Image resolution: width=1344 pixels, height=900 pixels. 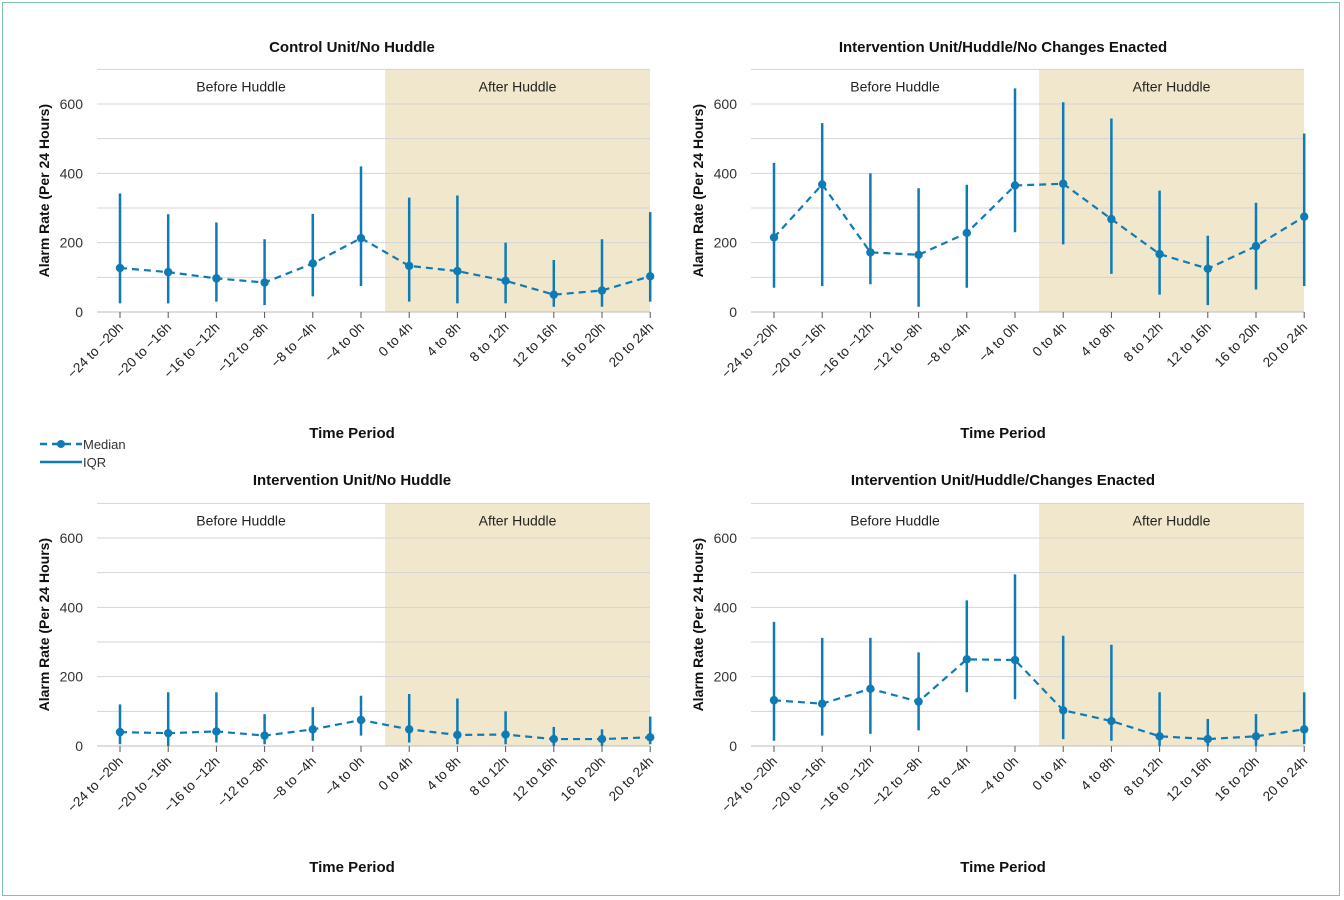 I want to click on panel-title: Control Unit/No Huddle, so click(x=352, y=47).